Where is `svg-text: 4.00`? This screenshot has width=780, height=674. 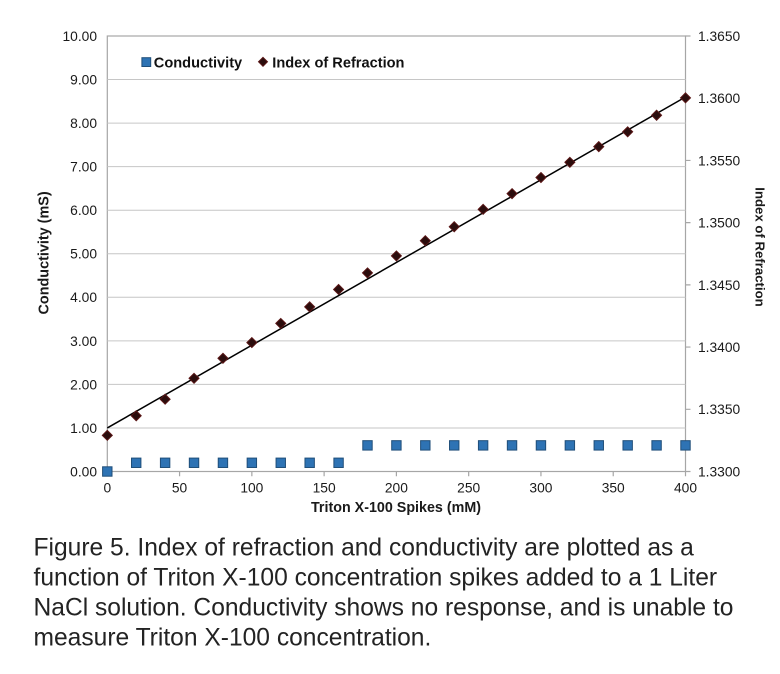
svg-text: 4.00 is located at coordinates (83, 297).